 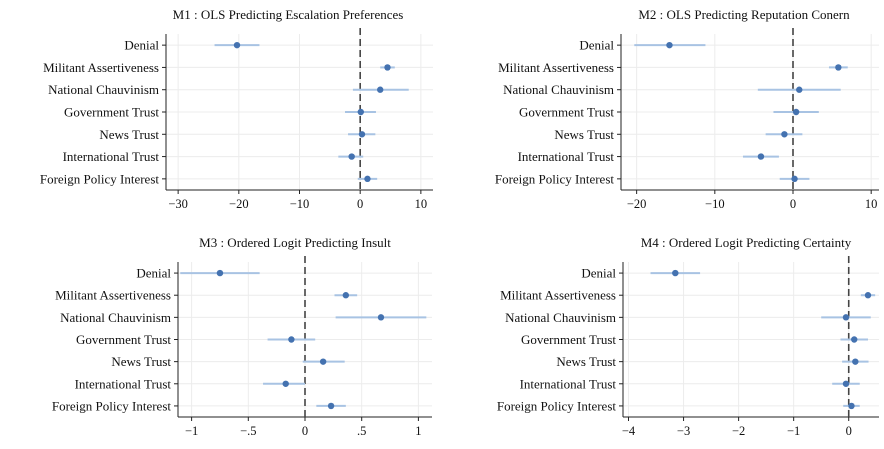 I want to click on panel-title: M4 : Ordered Logit Predicting Certainty, so click(x=746, y=242).